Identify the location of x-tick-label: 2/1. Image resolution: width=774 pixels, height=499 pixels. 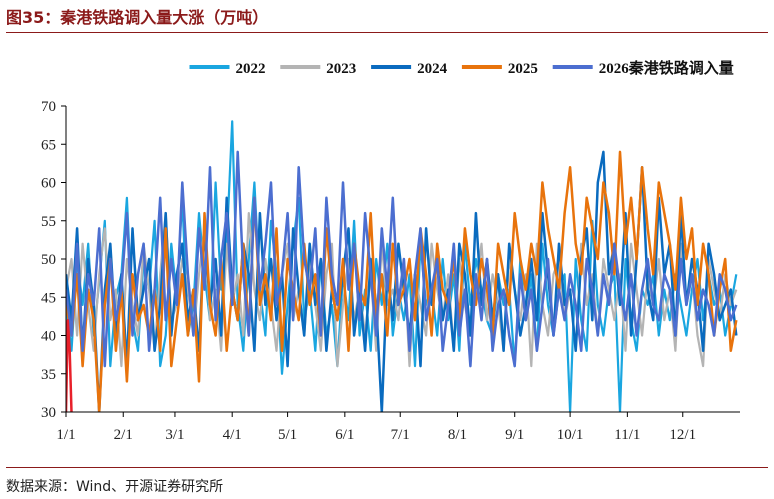
(123, 435).